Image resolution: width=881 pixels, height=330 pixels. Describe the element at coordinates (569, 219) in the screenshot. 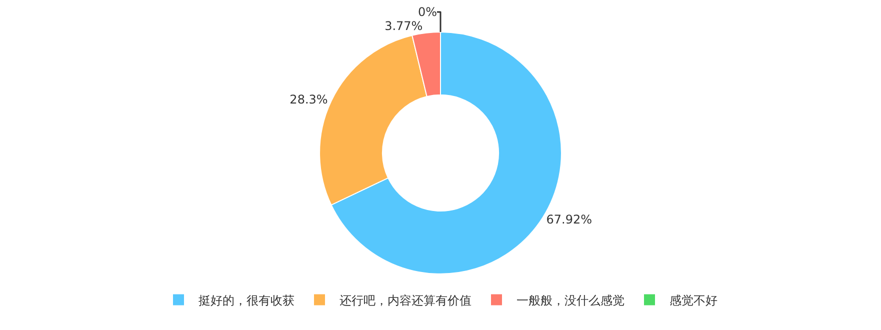

I see `data-label: 67.92%` at that location.